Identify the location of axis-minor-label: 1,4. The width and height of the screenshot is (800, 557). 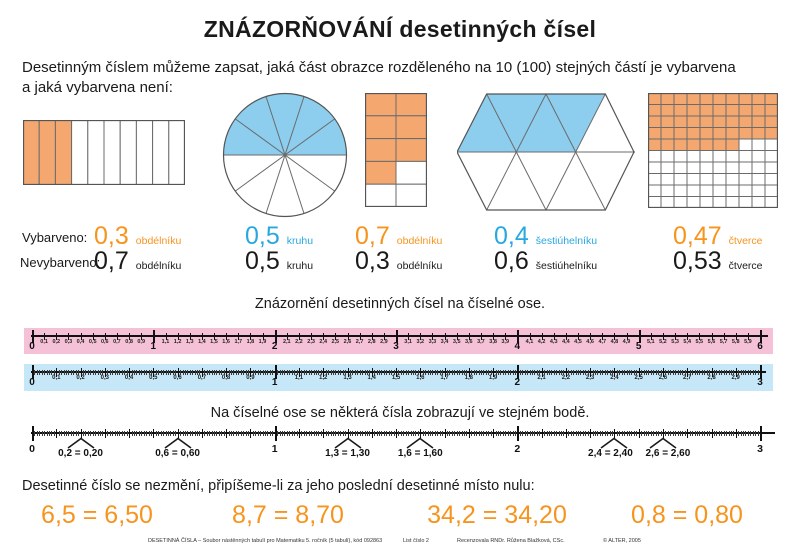
(371, 378).